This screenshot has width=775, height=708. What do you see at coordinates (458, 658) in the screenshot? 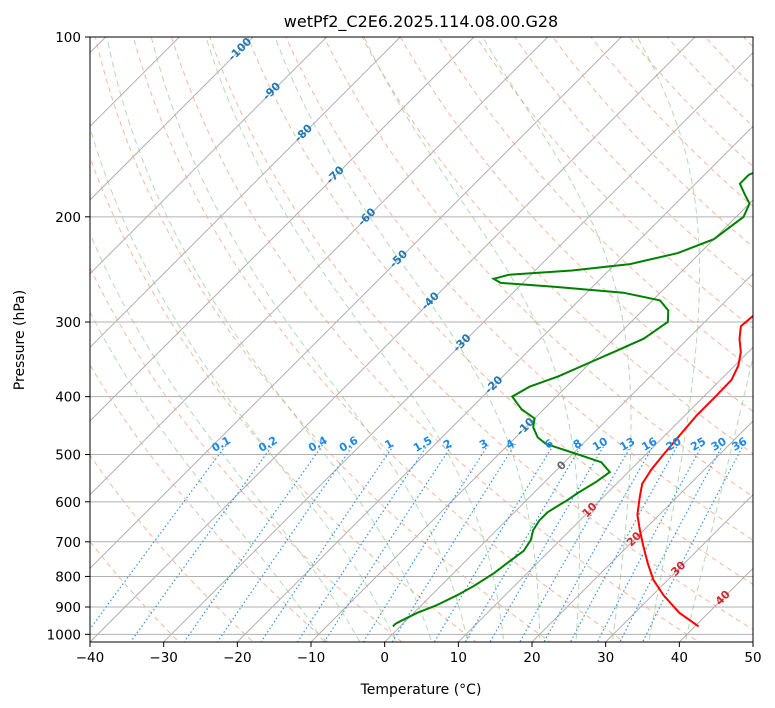
I see `x-tick-label: 10` at bounding box center [458, 658].